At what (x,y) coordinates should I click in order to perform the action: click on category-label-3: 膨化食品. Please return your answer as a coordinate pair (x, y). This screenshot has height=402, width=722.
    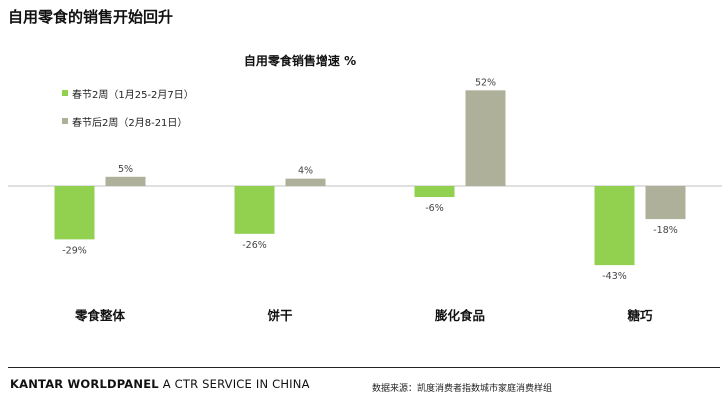
    Looking at the image, I should click on (459, 315).